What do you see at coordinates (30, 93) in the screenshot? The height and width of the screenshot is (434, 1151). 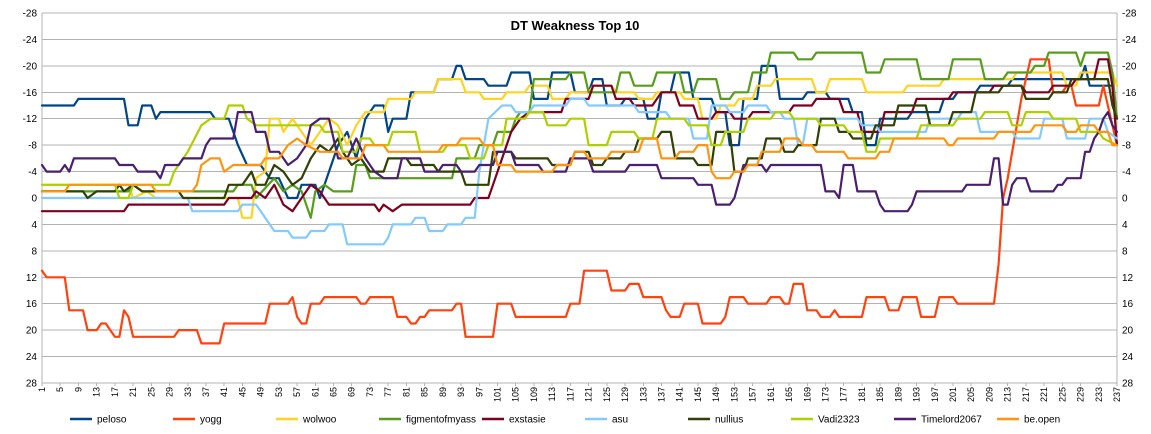 I see `y-tick-label-left: -16` at bounding box center [30, 93].